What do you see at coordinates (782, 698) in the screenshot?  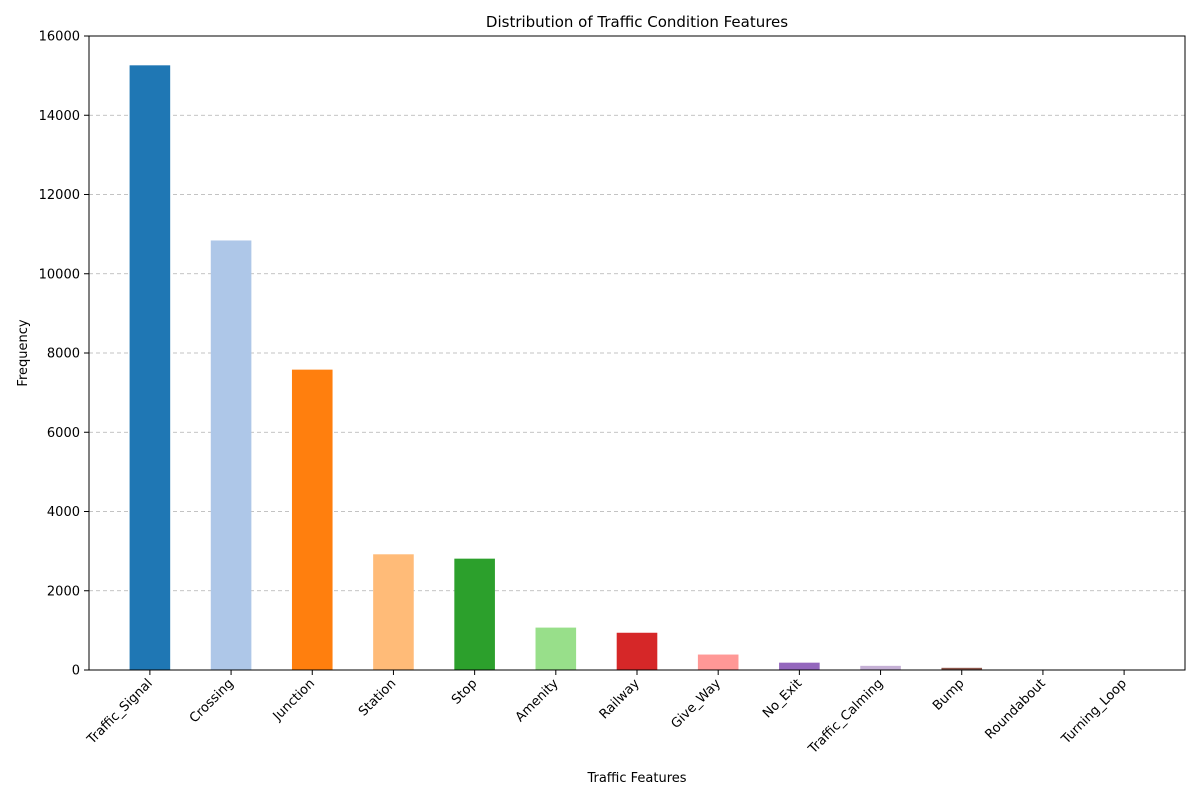 I see `x-tick-label: No_Exit` at bounding box center [782, 698].